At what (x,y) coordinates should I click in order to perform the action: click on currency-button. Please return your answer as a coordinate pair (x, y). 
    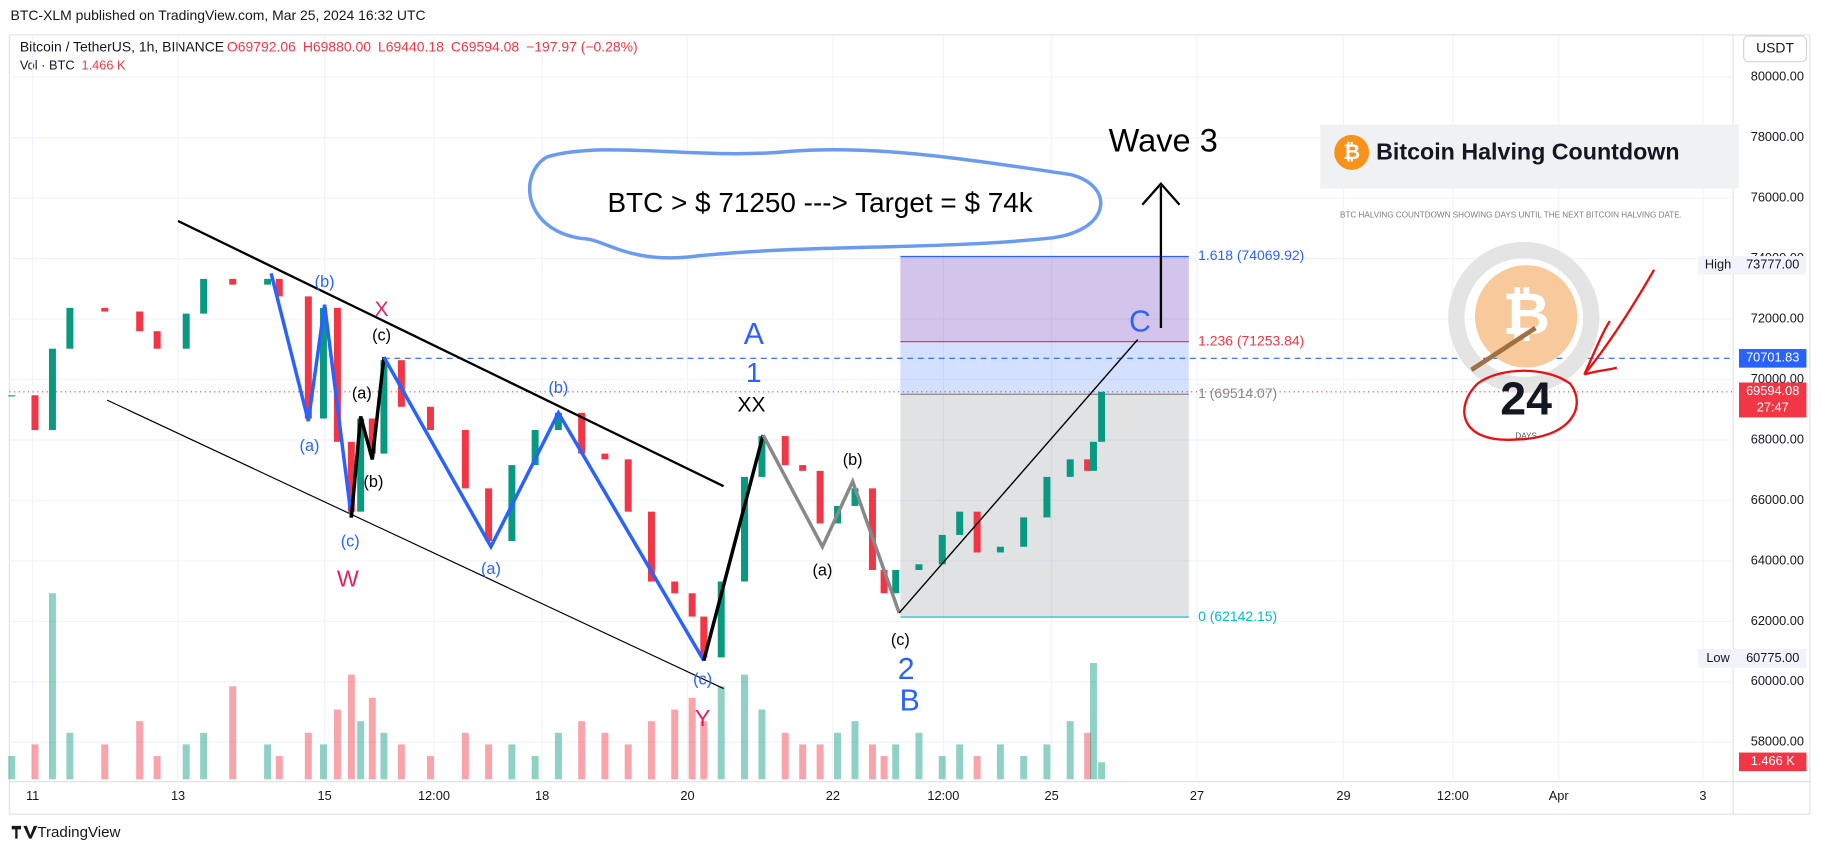
    Looking at the image, I should click on (1775, 49).